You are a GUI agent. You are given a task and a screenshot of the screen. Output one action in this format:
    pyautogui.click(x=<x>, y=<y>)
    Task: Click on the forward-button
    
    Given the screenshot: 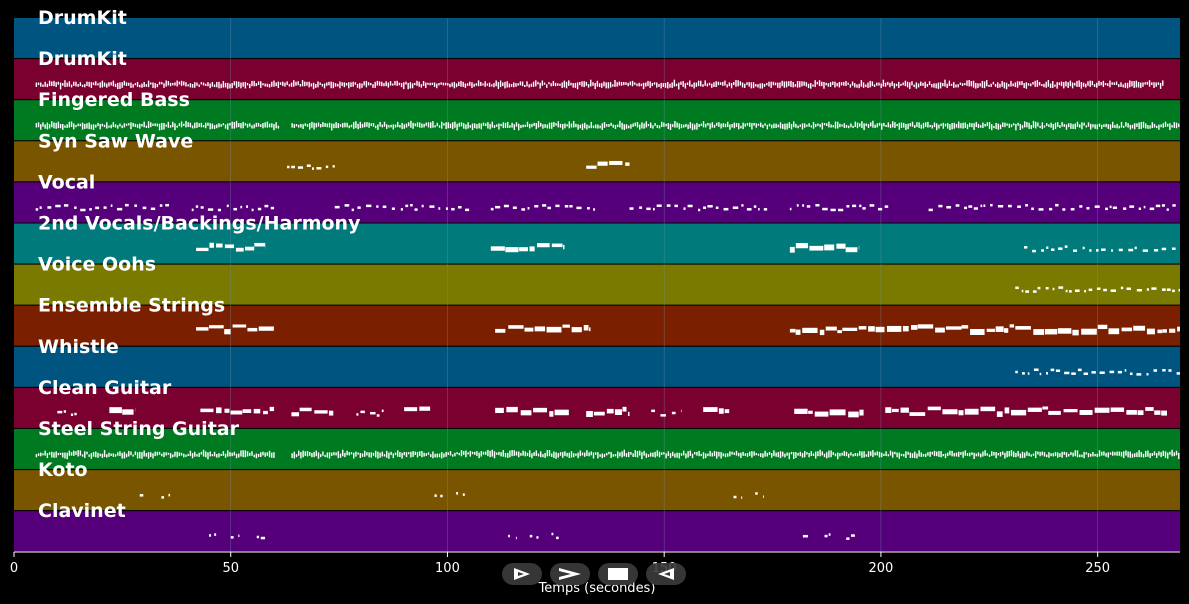 What is the action you would take?
    pyautogui.click(x=570, y=574)
    